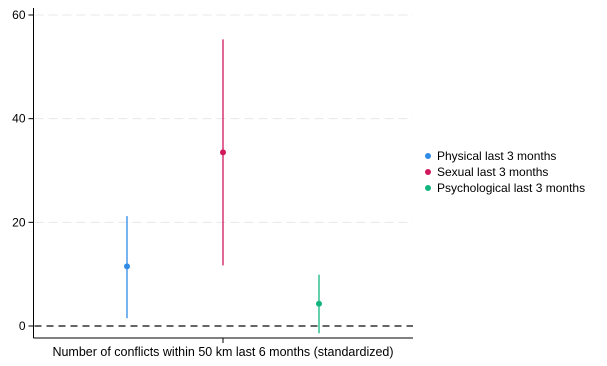 This screenshot has height=366, width=607. Describe the element at coordinates (428, 188) in the screenshot. I see `legend-marker-psychological` at that location.